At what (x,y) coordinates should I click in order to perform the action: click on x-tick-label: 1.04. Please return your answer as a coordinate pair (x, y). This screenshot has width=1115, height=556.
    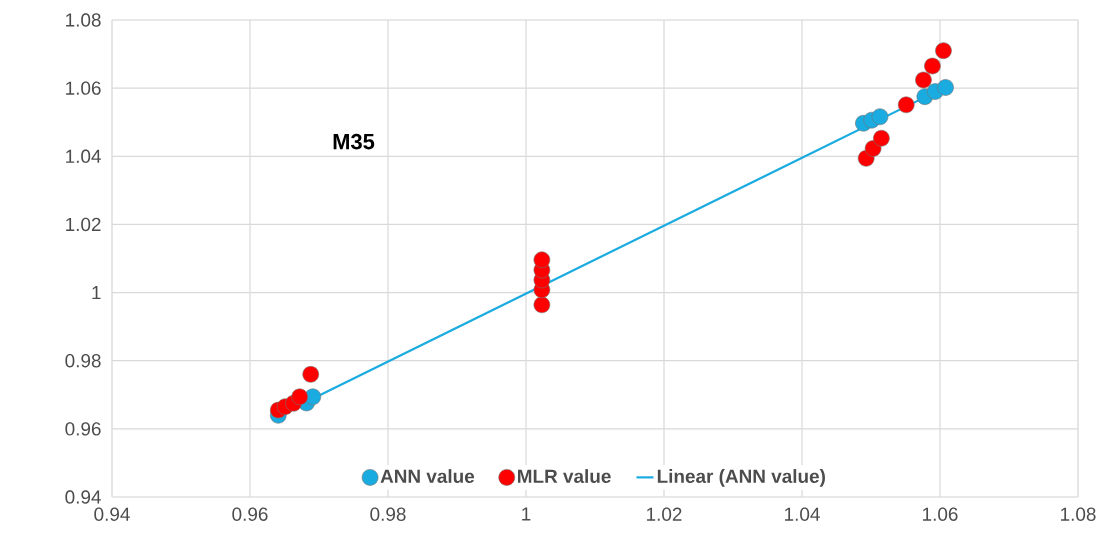
    Looking at the image, I should click on (802, 514).